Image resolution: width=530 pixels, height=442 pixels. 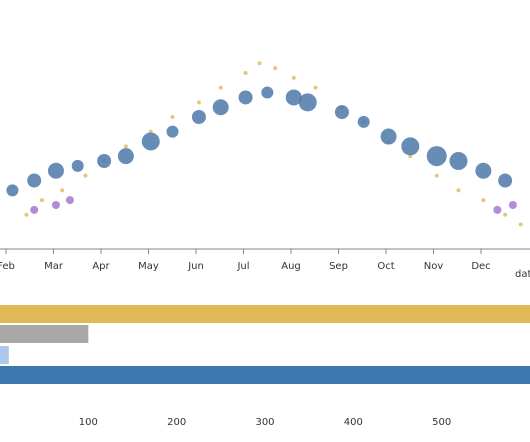 I want to click on scatter-x-tick-label: Dec, so click(x=480, y=266).